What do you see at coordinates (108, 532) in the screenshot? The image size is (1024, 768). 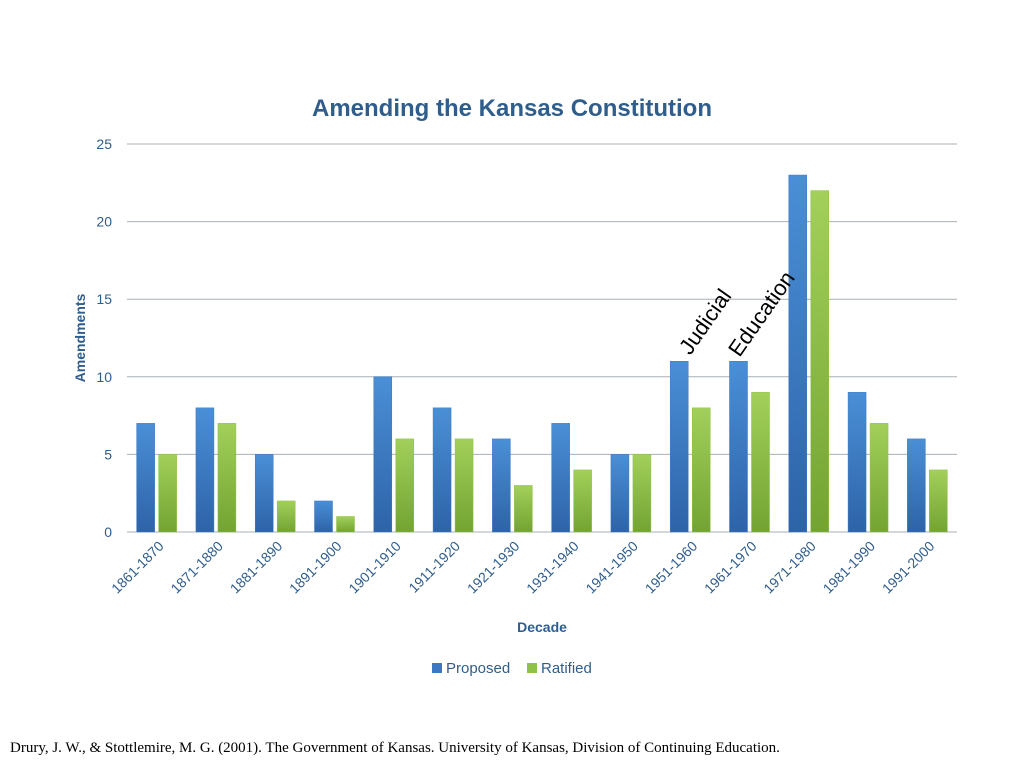 I see `y-tick-label: 0` at bounding box center [108, 532].